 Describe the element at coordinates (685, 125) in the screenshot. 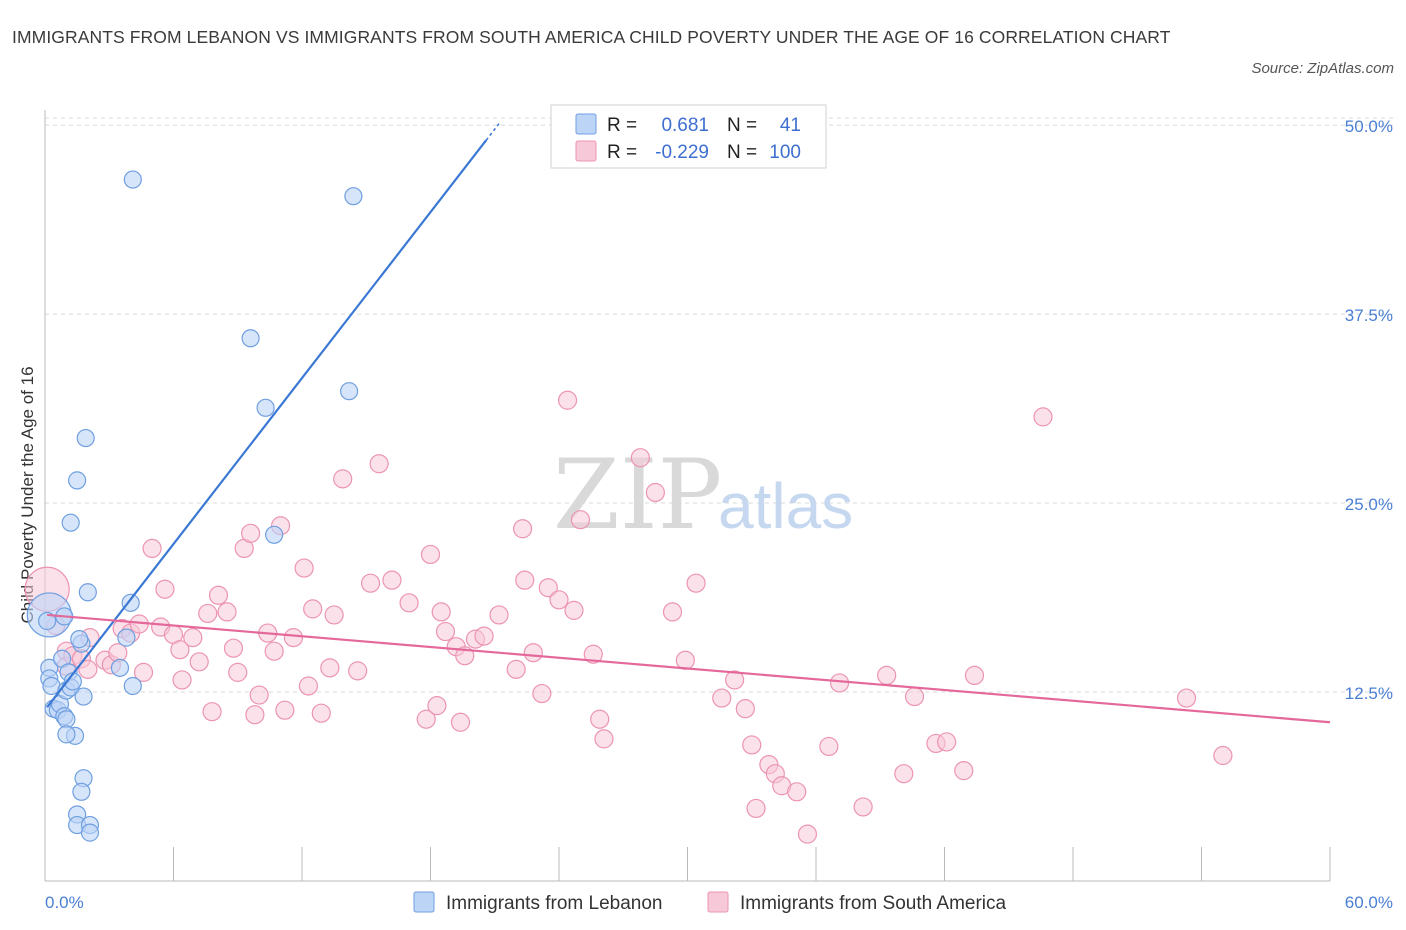

I see `legend-r-value-lebanon: 0.681` at that location.